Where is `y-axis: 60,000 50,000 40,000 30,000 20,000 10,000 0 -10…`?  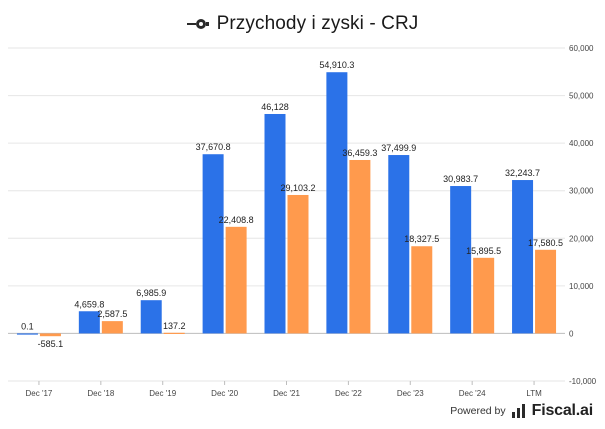 y-axis: 60,000 50,000 40,000 30,000 20,000 10,000 0 -10… is located at coordinates (583, 215).